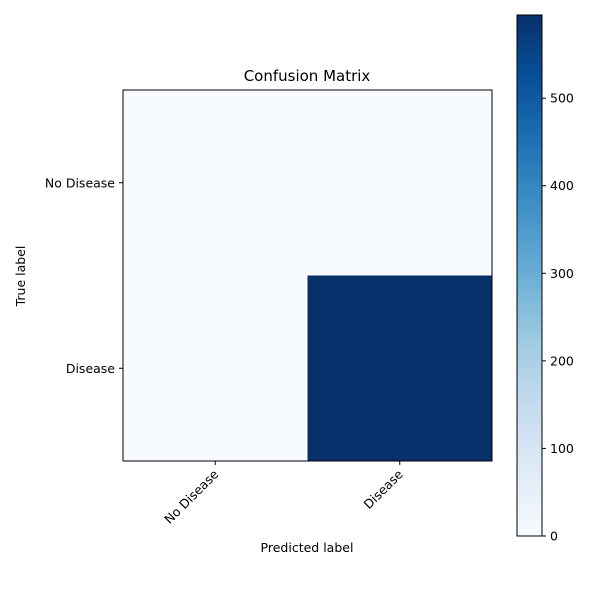 The image size is (600, 605). What do you see at coordinates (20, 277) in the screenshot?
I see `y-axis-label: True label` at bounding box center [20, 277].